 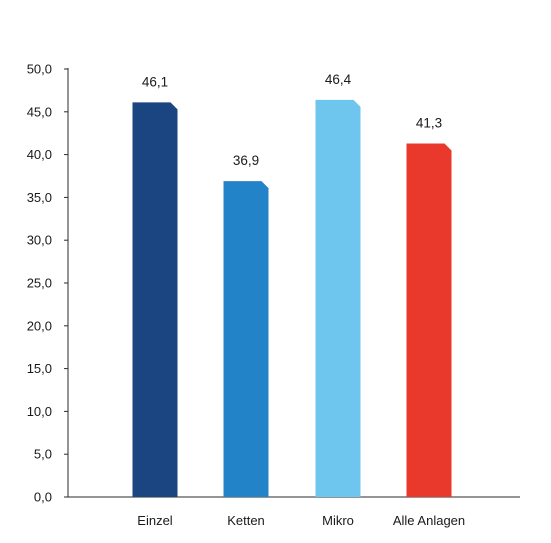 I want to click on data-label: 41,3, so click(x=429, y=122).